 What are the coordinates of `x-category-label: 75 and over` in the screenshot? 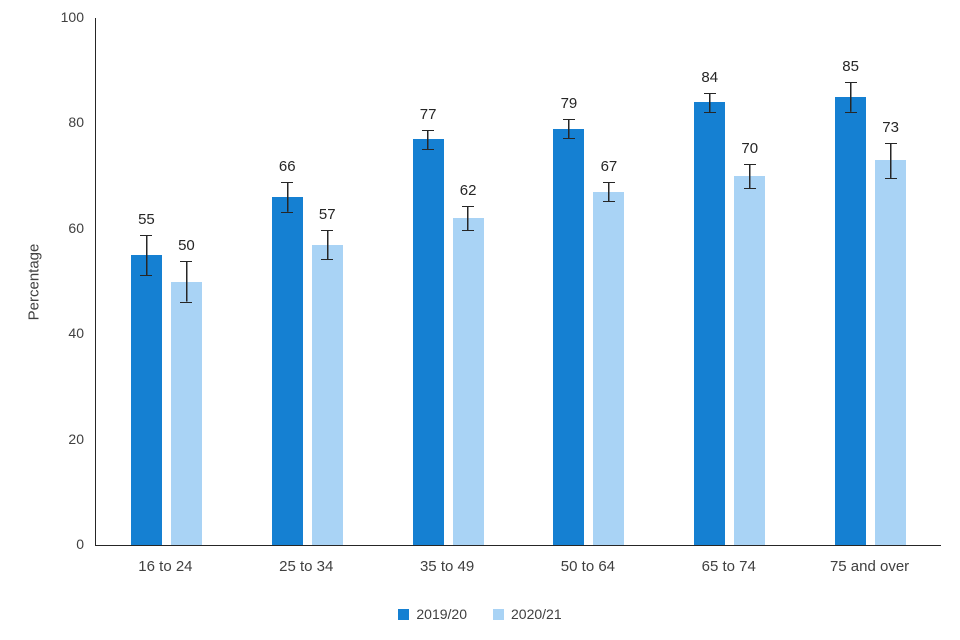 It's located at (869, 566).